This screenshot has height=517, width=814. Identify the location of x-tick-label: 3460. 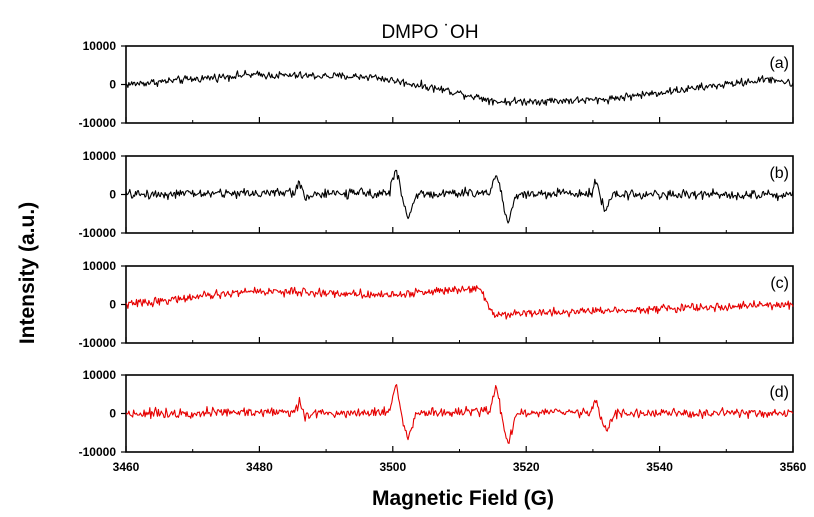
(126, 467).